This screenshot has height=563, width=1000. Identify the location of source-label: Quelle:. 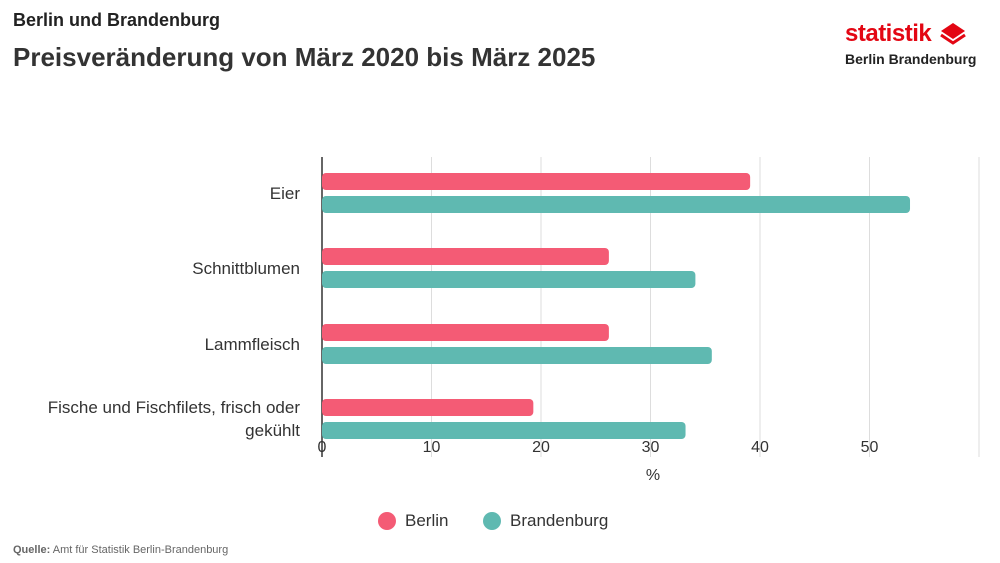
(32, 550).